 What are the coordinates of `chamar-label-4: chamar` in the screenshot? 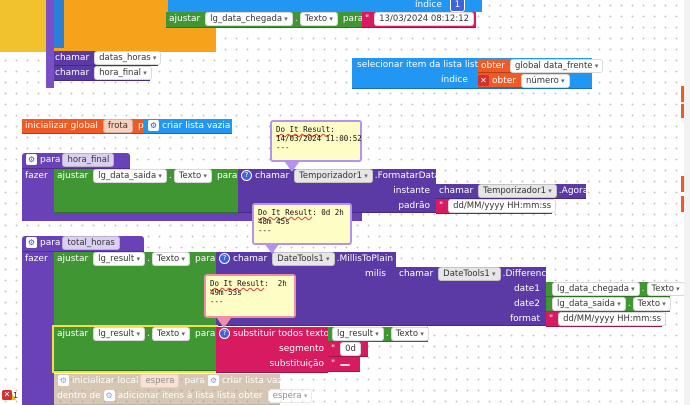 It's located at (456, 191).